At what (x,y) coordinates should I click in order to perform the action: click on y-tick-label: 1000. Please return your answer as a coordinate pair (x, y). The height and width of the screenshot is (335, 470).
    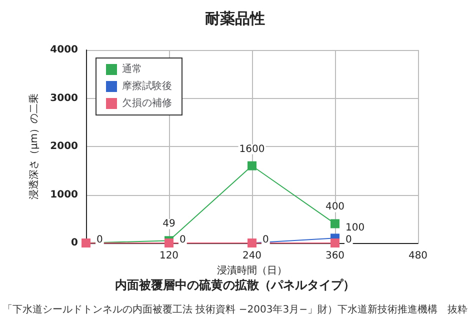
    Looking at the image, I should click on (64, 194).